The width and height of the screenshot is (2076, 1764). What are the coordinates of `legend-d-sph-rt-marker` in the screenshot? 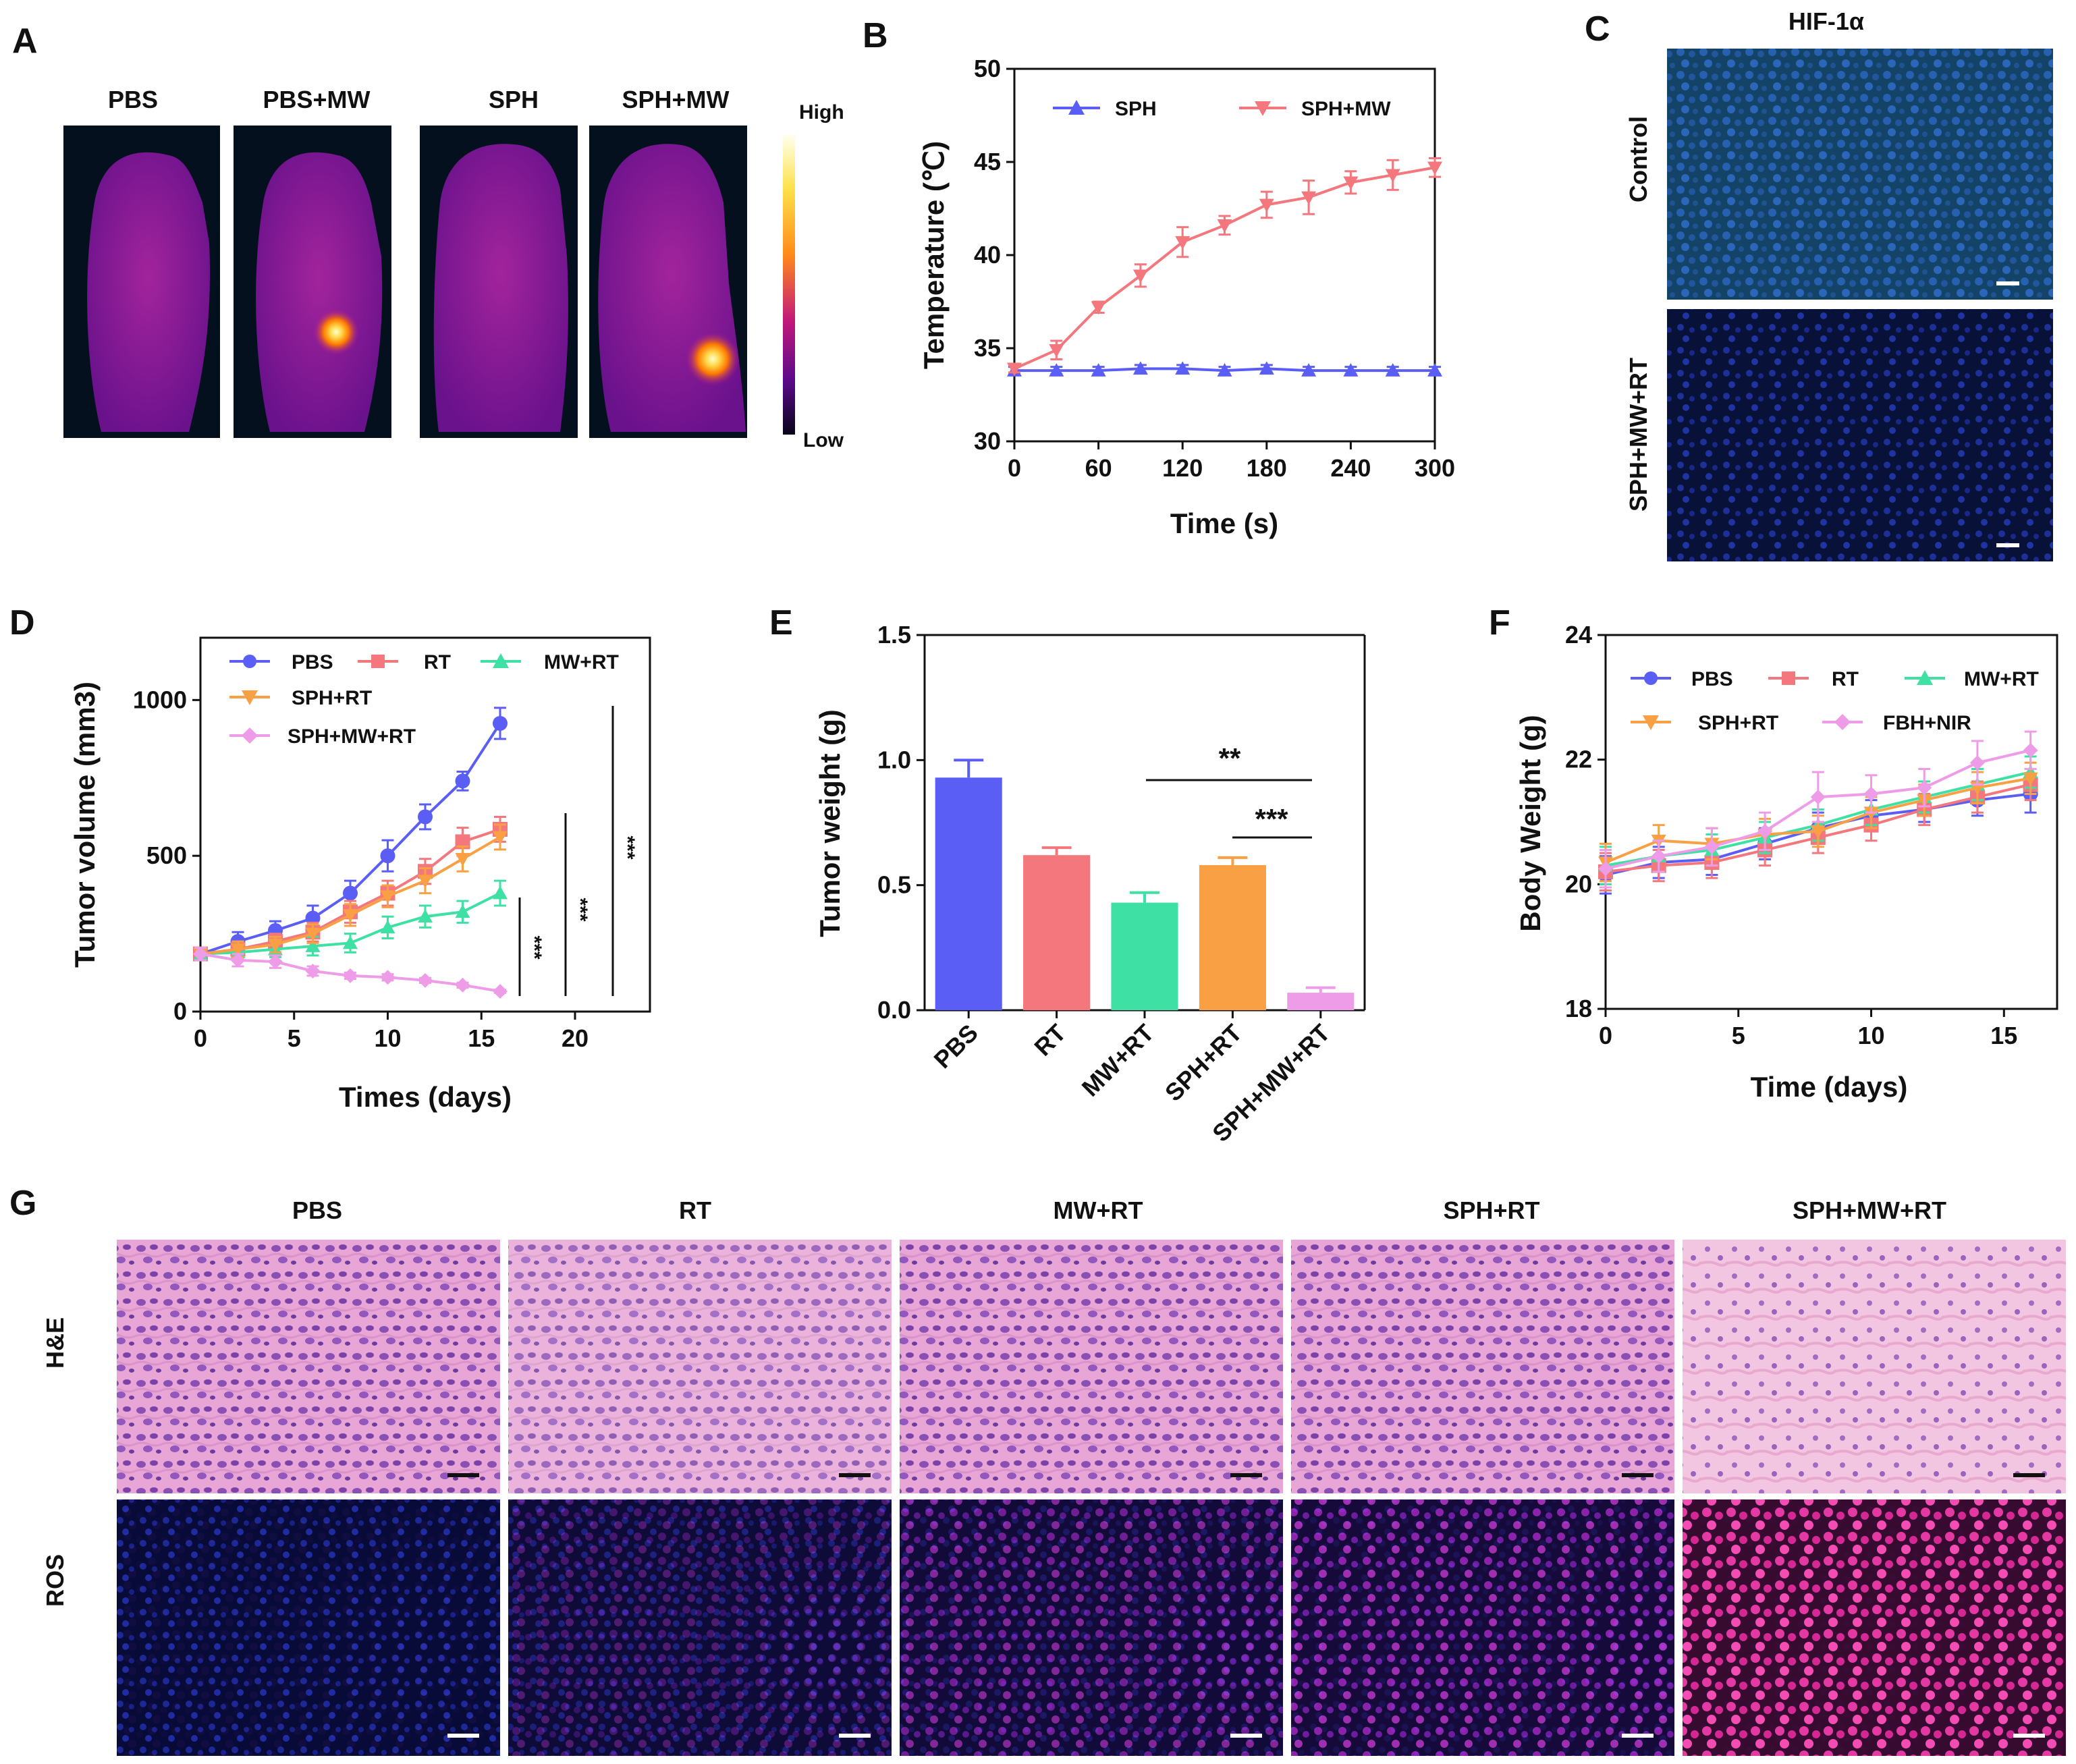 It's located at (250, 697).